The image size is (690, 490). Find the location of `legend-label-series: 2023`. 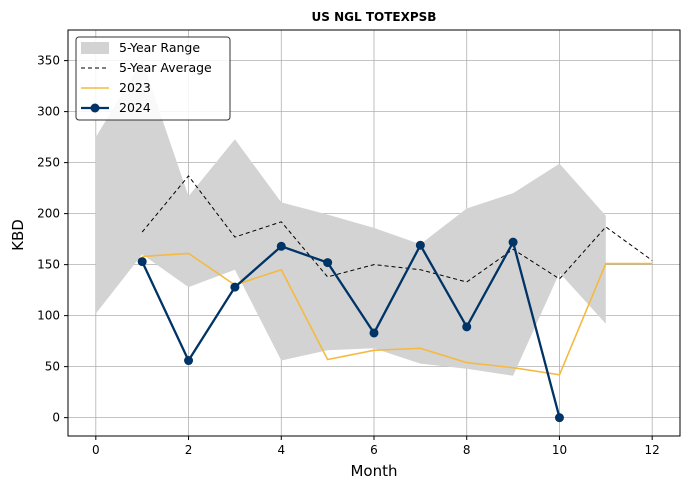

legend-label-series: 2023 is located at coordinates (135, 87).